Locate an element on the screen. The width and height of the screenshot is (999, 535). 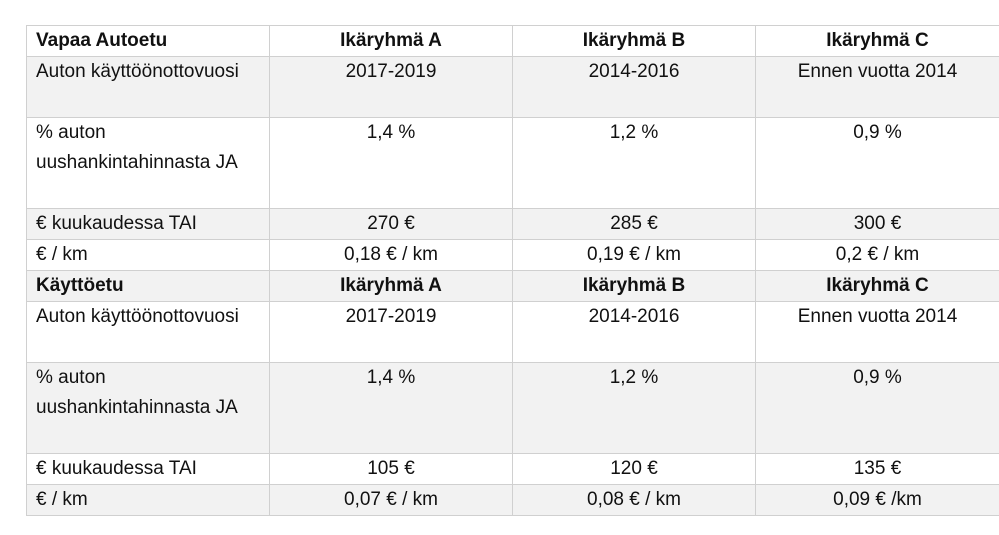
table-row: € kuukaudessa TAI 105 € 120 € 135 € is located at coordinates (512, 469).